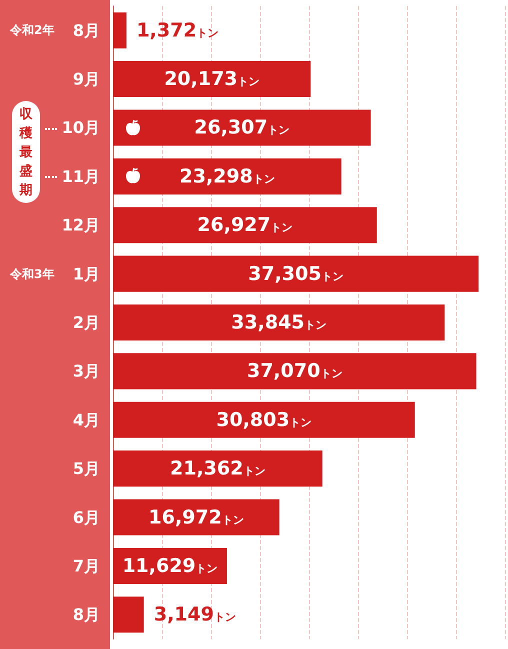 The width and height of the screenshot is (508, 649). What do you see at coordinates (86, 420) in the screenshot?
I see `y-tick-label: 4月` at bounding box center [86, 420].